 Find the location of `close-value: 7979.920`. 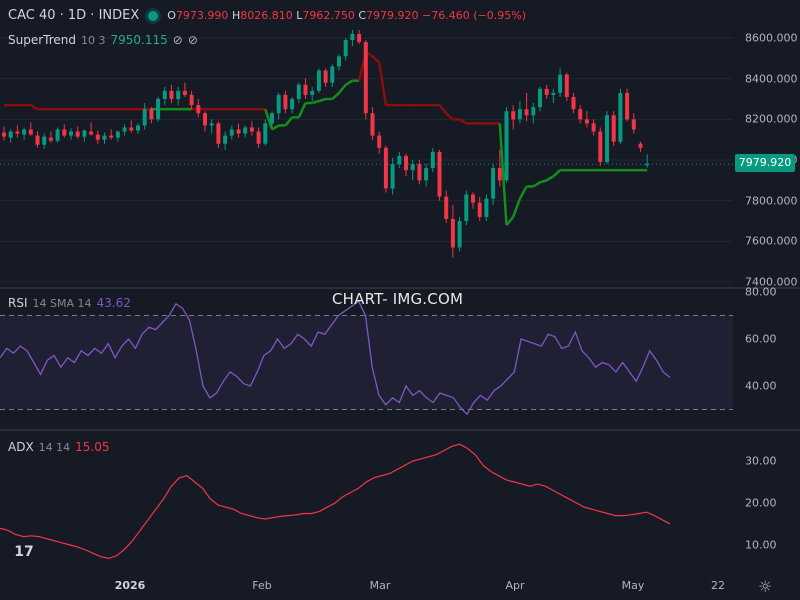

close-value: 7979.920 is located at coordinates (392, 15).